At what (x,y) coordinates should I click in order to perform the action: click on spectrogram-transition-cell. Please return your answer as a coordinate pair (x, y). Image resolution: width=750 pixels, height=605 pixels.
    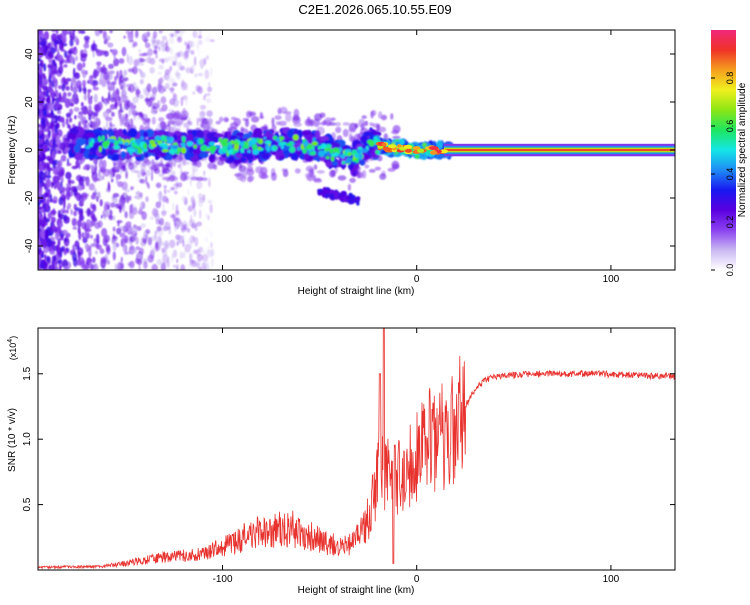
    Looking at the image, I should click on (434, 148).